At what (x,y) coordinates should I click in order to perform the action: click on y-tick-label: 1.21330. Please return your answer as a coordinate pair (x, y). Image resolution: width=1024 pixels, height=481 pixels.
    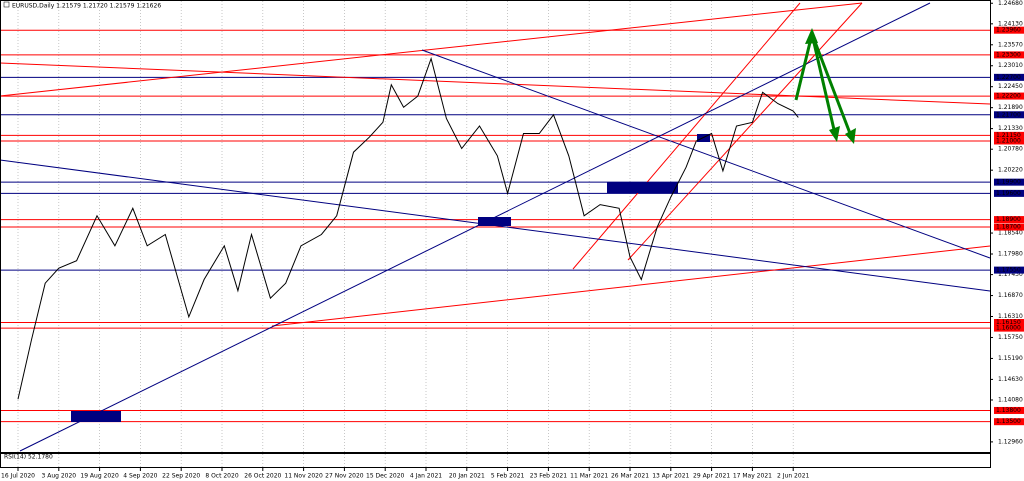
    Looking at the image, I should click on (1010, 128).